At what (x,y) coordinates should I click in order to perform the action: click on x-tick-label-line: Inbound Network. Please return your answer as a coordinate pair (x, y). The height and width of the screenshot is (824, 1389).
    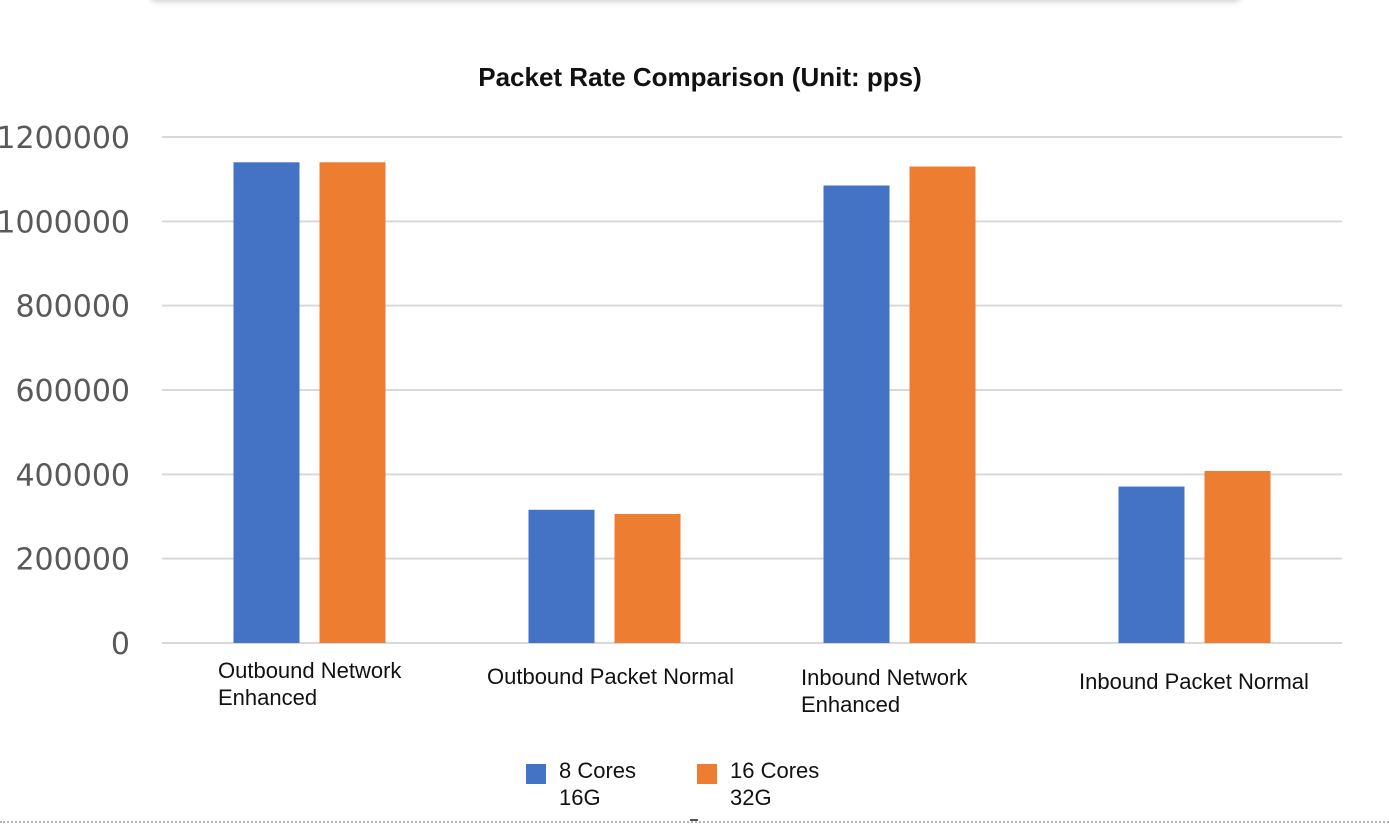
    Looking at the image, I should click on (884, 677).